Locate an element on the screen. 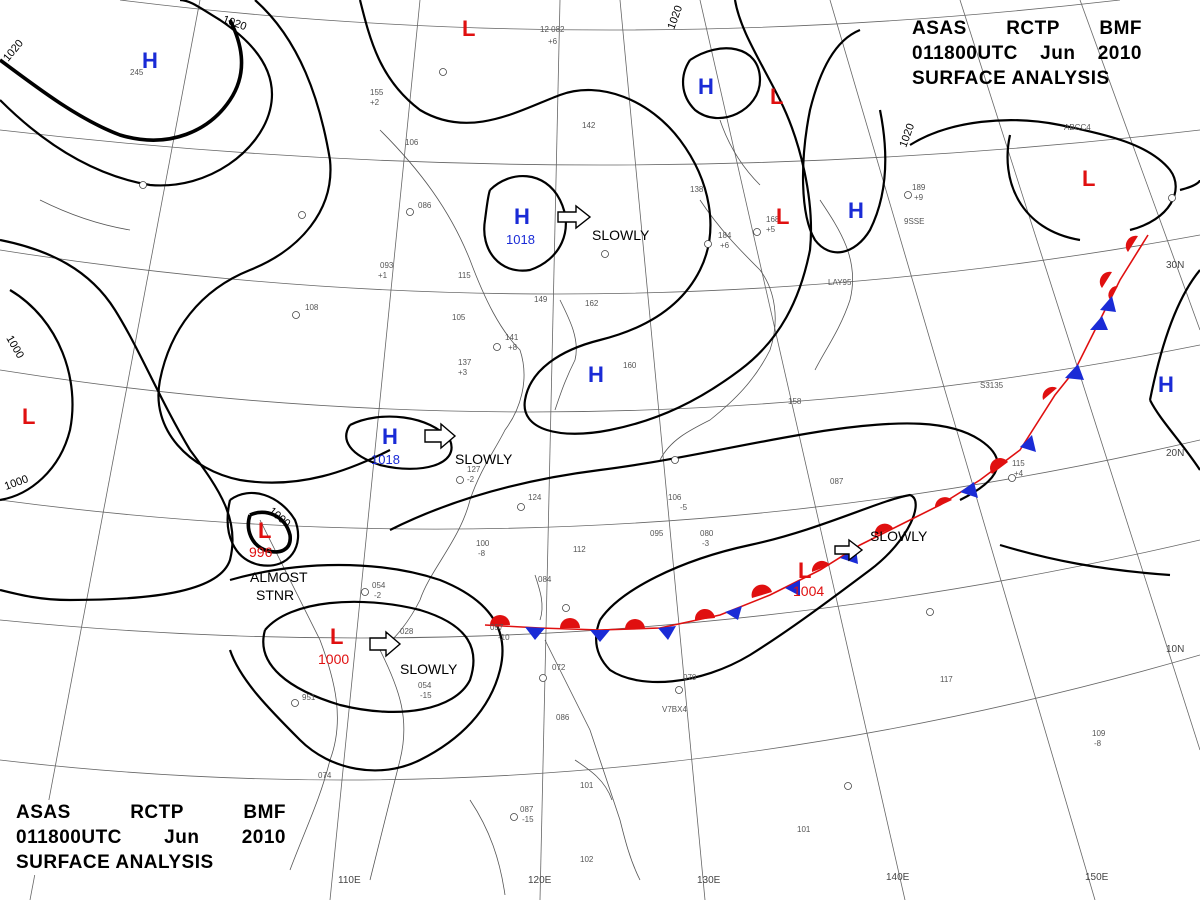 The image size is (1200, 900). station-text: -5 is located at coordinates (684, 507).